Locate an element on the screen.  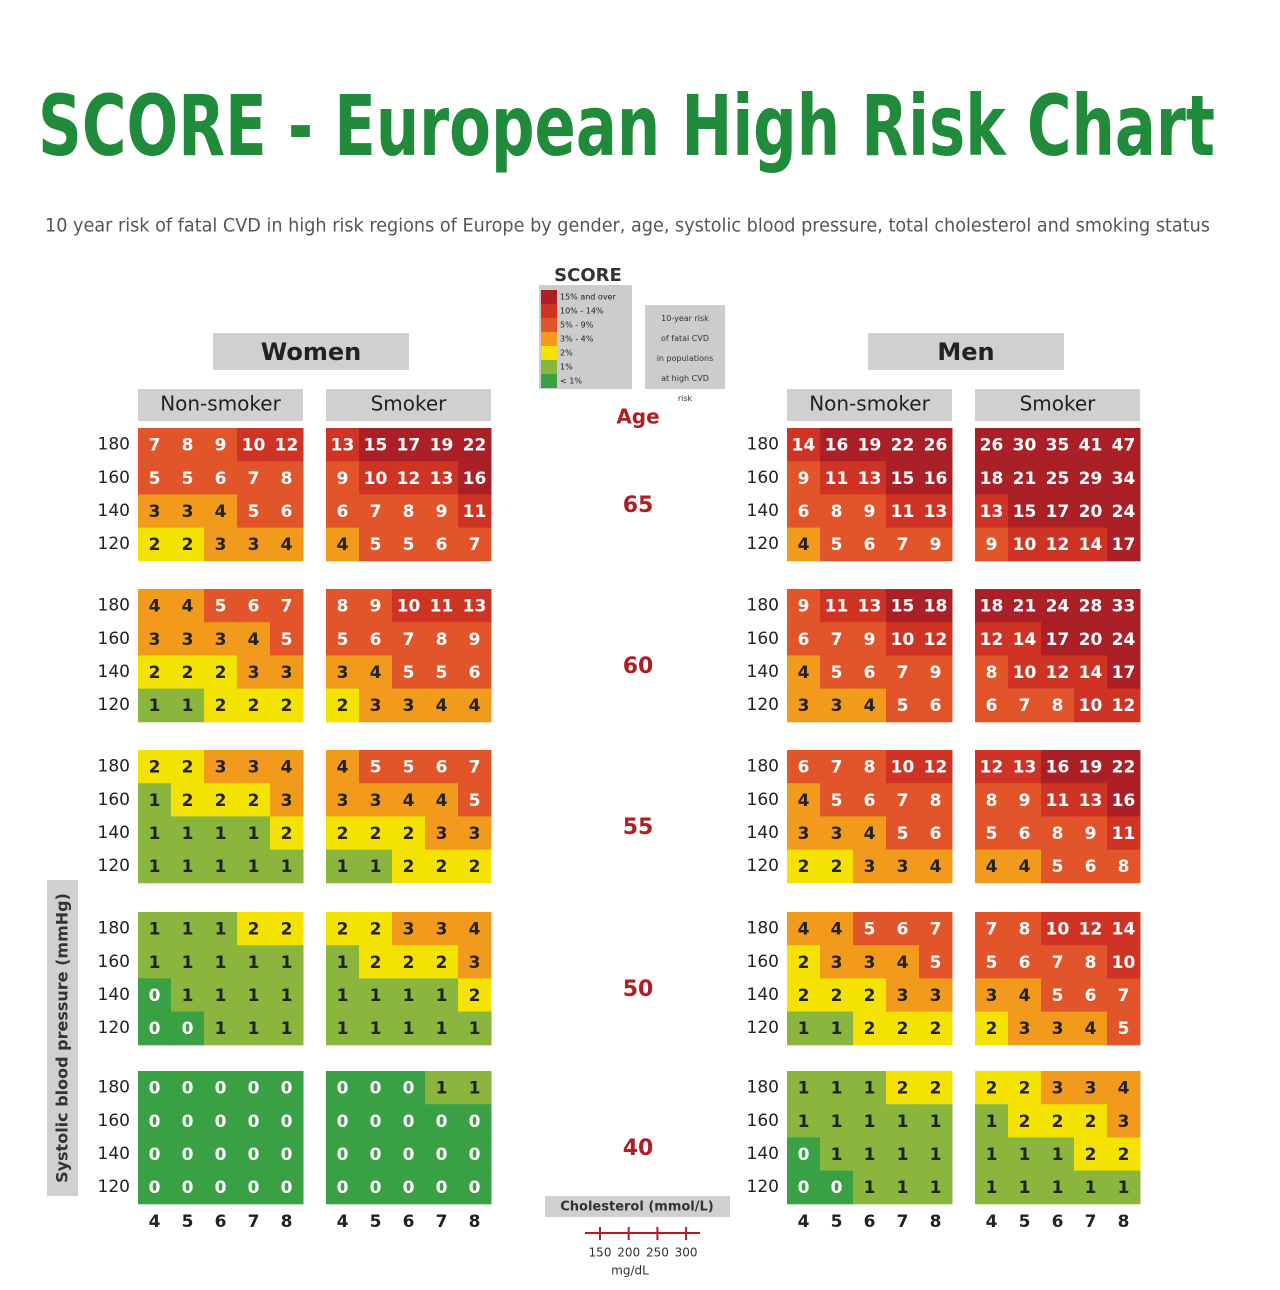
cholesterol-tick-label: 8 is located at coordinates (475, 1222).